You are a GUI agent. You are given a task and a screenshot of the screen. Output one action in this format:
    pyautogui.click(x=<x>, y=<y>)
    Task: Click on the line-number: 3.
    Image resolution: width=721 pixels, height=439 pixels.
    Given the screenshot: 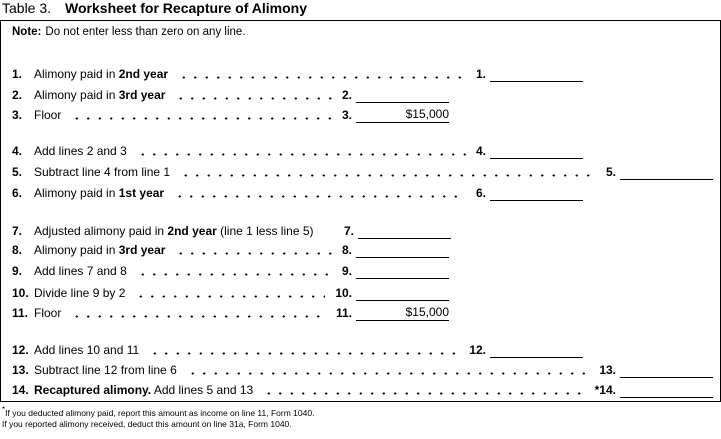 What is the action you would take?
    pyautogui.click(x=17, y=115)
    